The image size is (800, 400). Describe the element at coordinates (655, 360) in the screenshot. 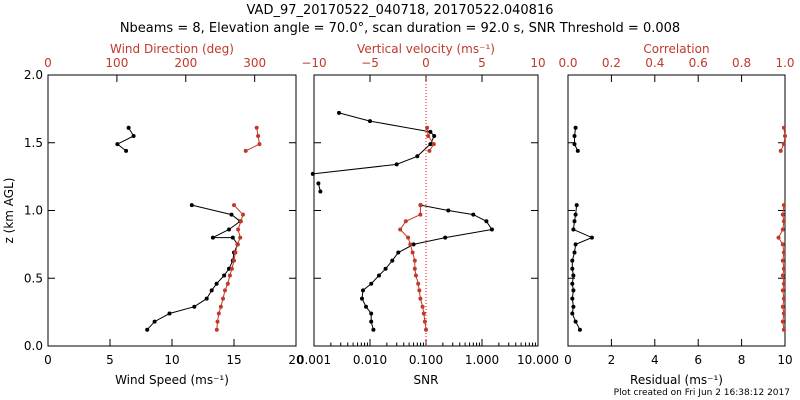

I see `x-tick-label: 4` at that location.